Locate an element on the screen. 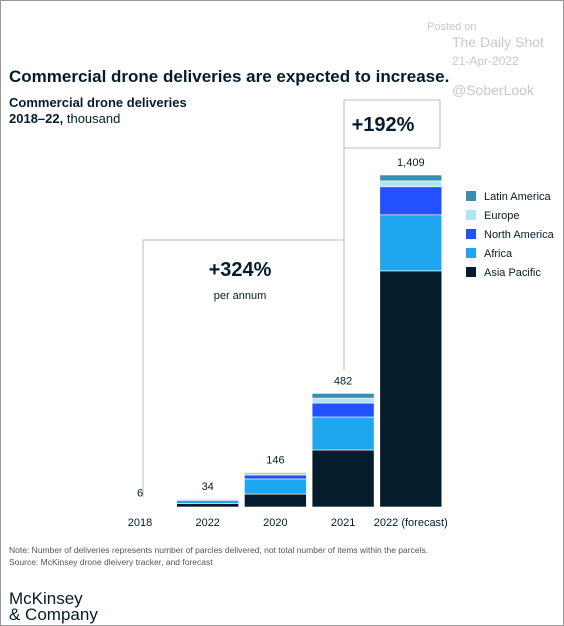  x-tick-label: 2020 is located at coordinates (275, 523).